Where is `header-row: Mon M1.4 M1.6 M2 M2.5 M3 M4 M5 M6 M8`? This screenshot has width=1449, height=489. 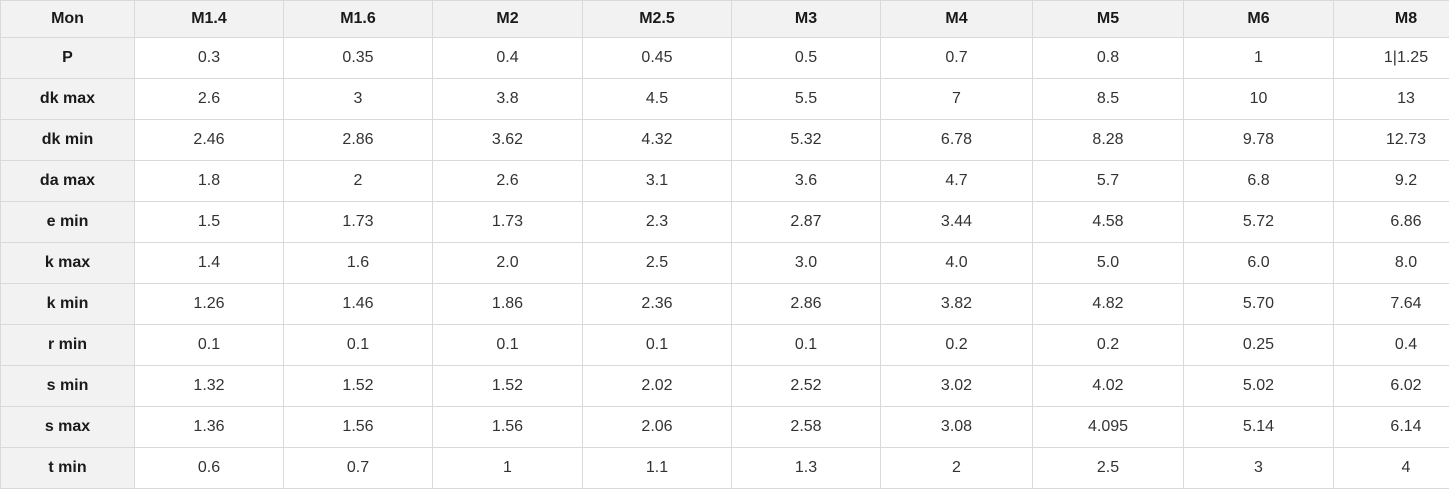 header-row: Mon M1.4 M1.6 M2 M2.5 M3 M4 M5 M6 M8 is located at coordinates (724, 19).